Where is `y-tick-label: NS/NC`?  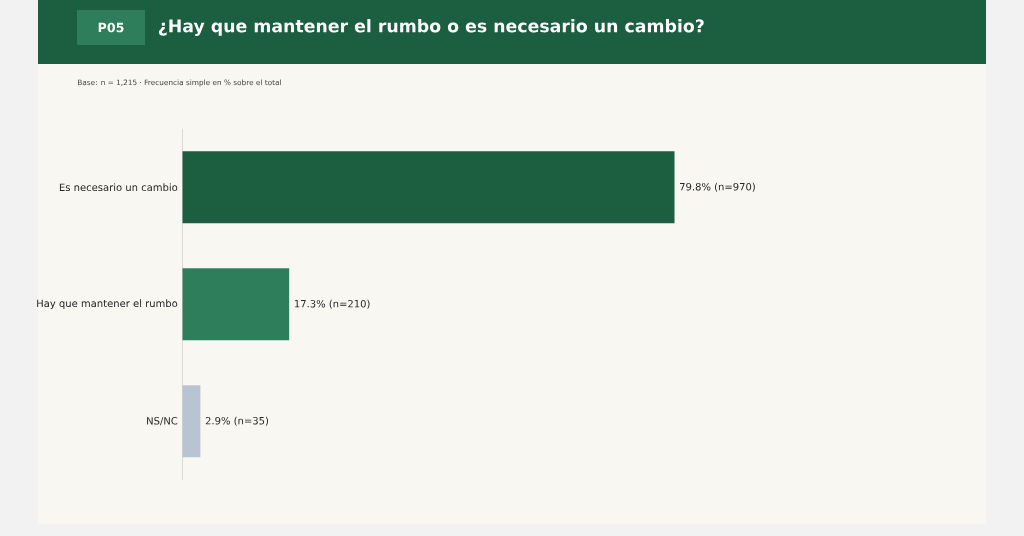
y-tick-label: NS/NC is located at coordinates (162, 421).